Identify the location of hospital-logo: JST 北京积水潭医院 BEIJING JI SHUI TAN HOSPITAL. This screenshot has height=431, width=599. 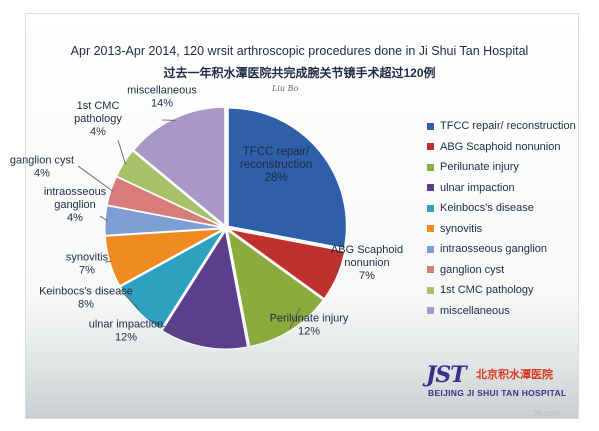
(502, 382).